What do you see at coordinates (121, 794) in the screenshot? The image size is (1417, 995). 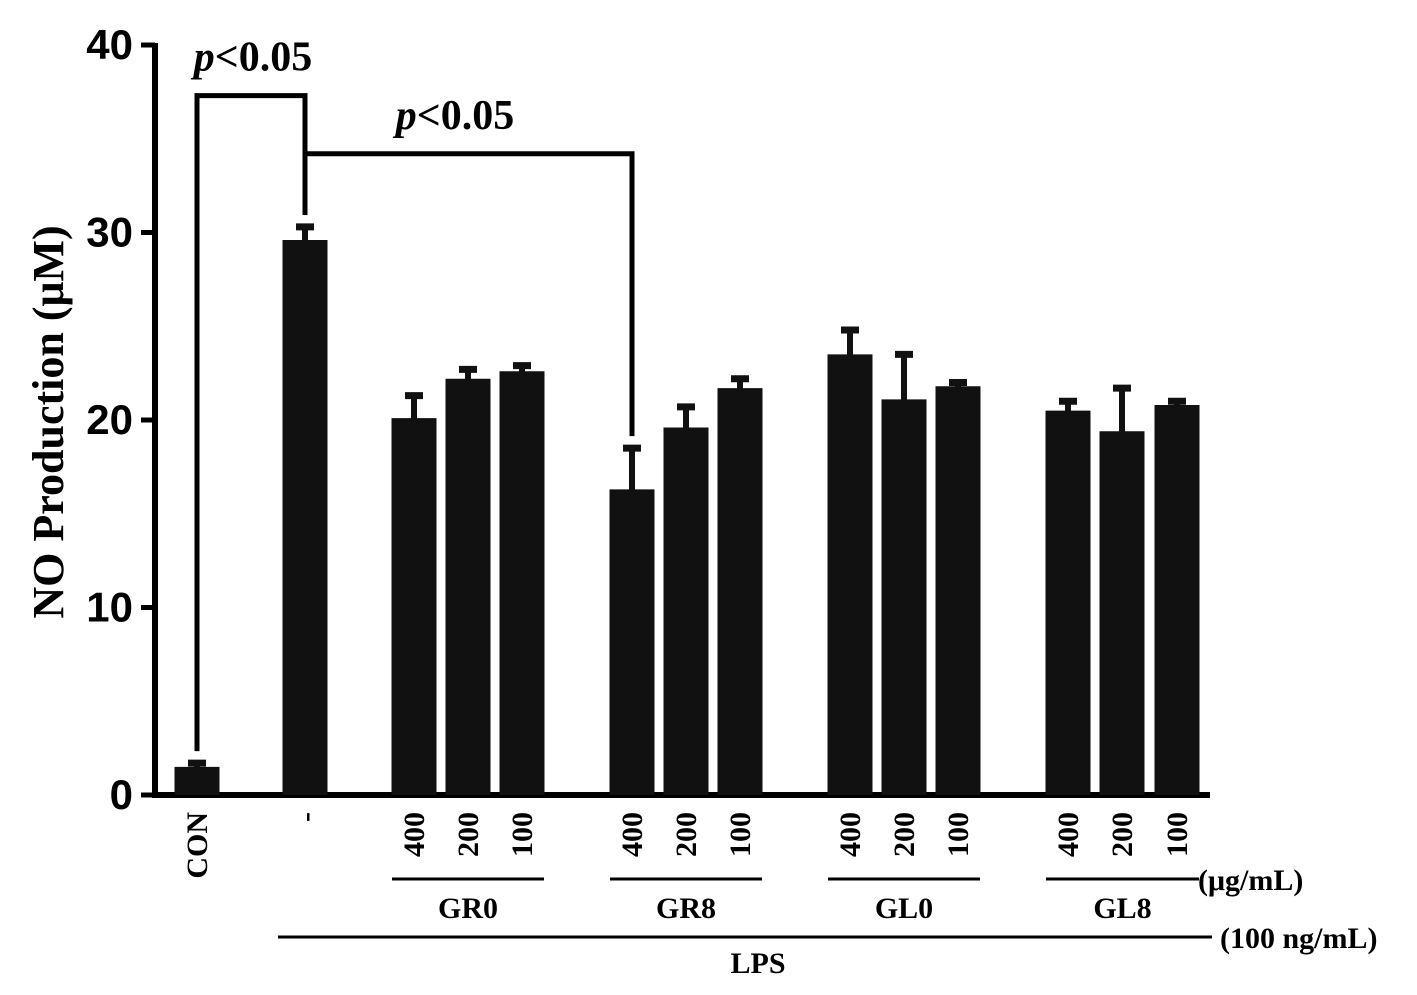 I see `y-tick-label-0: 0` at bounding box center [121, 794].